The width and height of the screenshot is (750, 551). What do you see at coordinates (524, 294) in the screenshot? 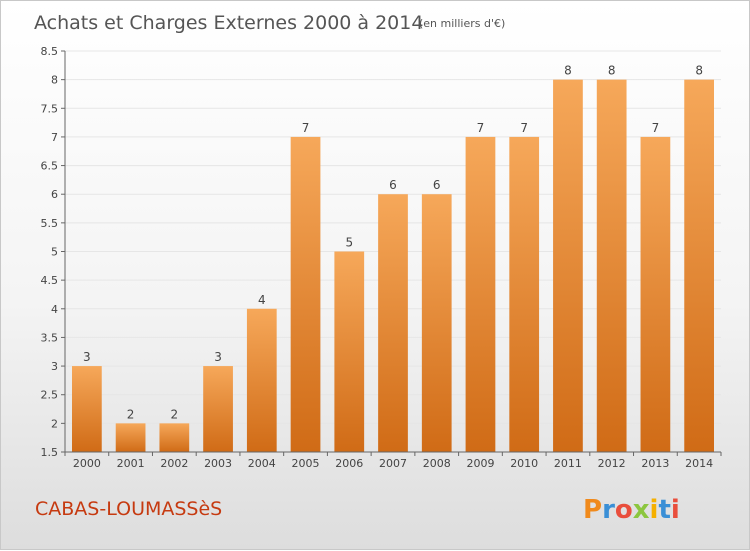
I see `bar-2010` at bounding box center [524, 294].